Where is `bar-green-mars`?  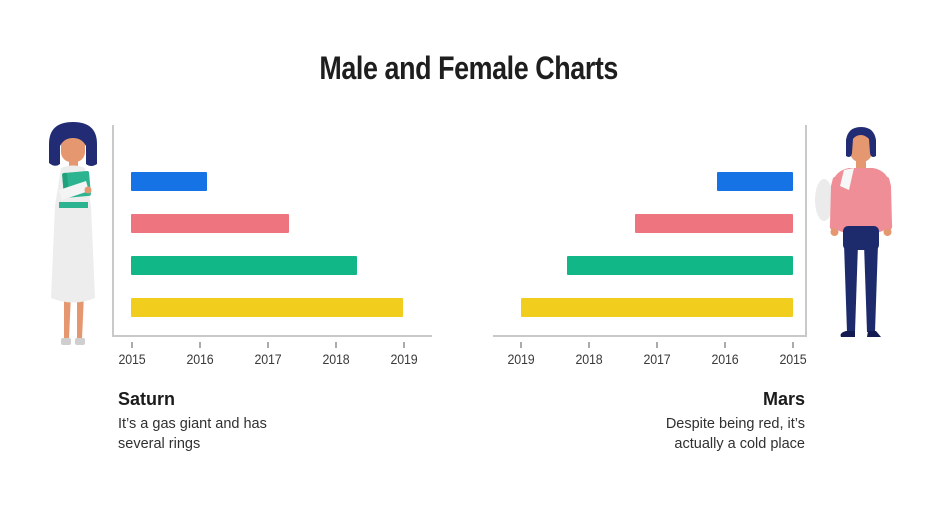 bar-green-mars is located at coordinates (679, 265).